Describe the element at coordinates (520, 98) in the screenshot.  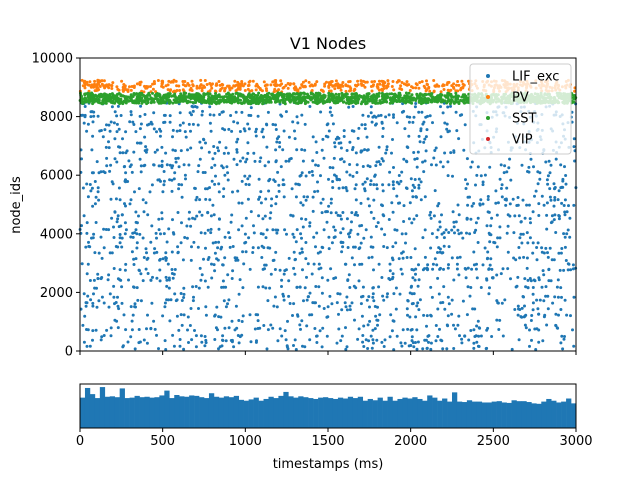
I see `legend-label: PV` at that location.